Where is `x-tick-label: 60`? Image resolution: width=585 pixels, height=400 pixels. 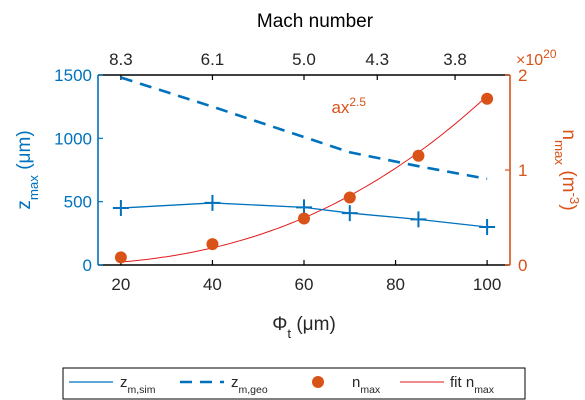 x-tick-label: 60 is located at coordinates (304, 284).